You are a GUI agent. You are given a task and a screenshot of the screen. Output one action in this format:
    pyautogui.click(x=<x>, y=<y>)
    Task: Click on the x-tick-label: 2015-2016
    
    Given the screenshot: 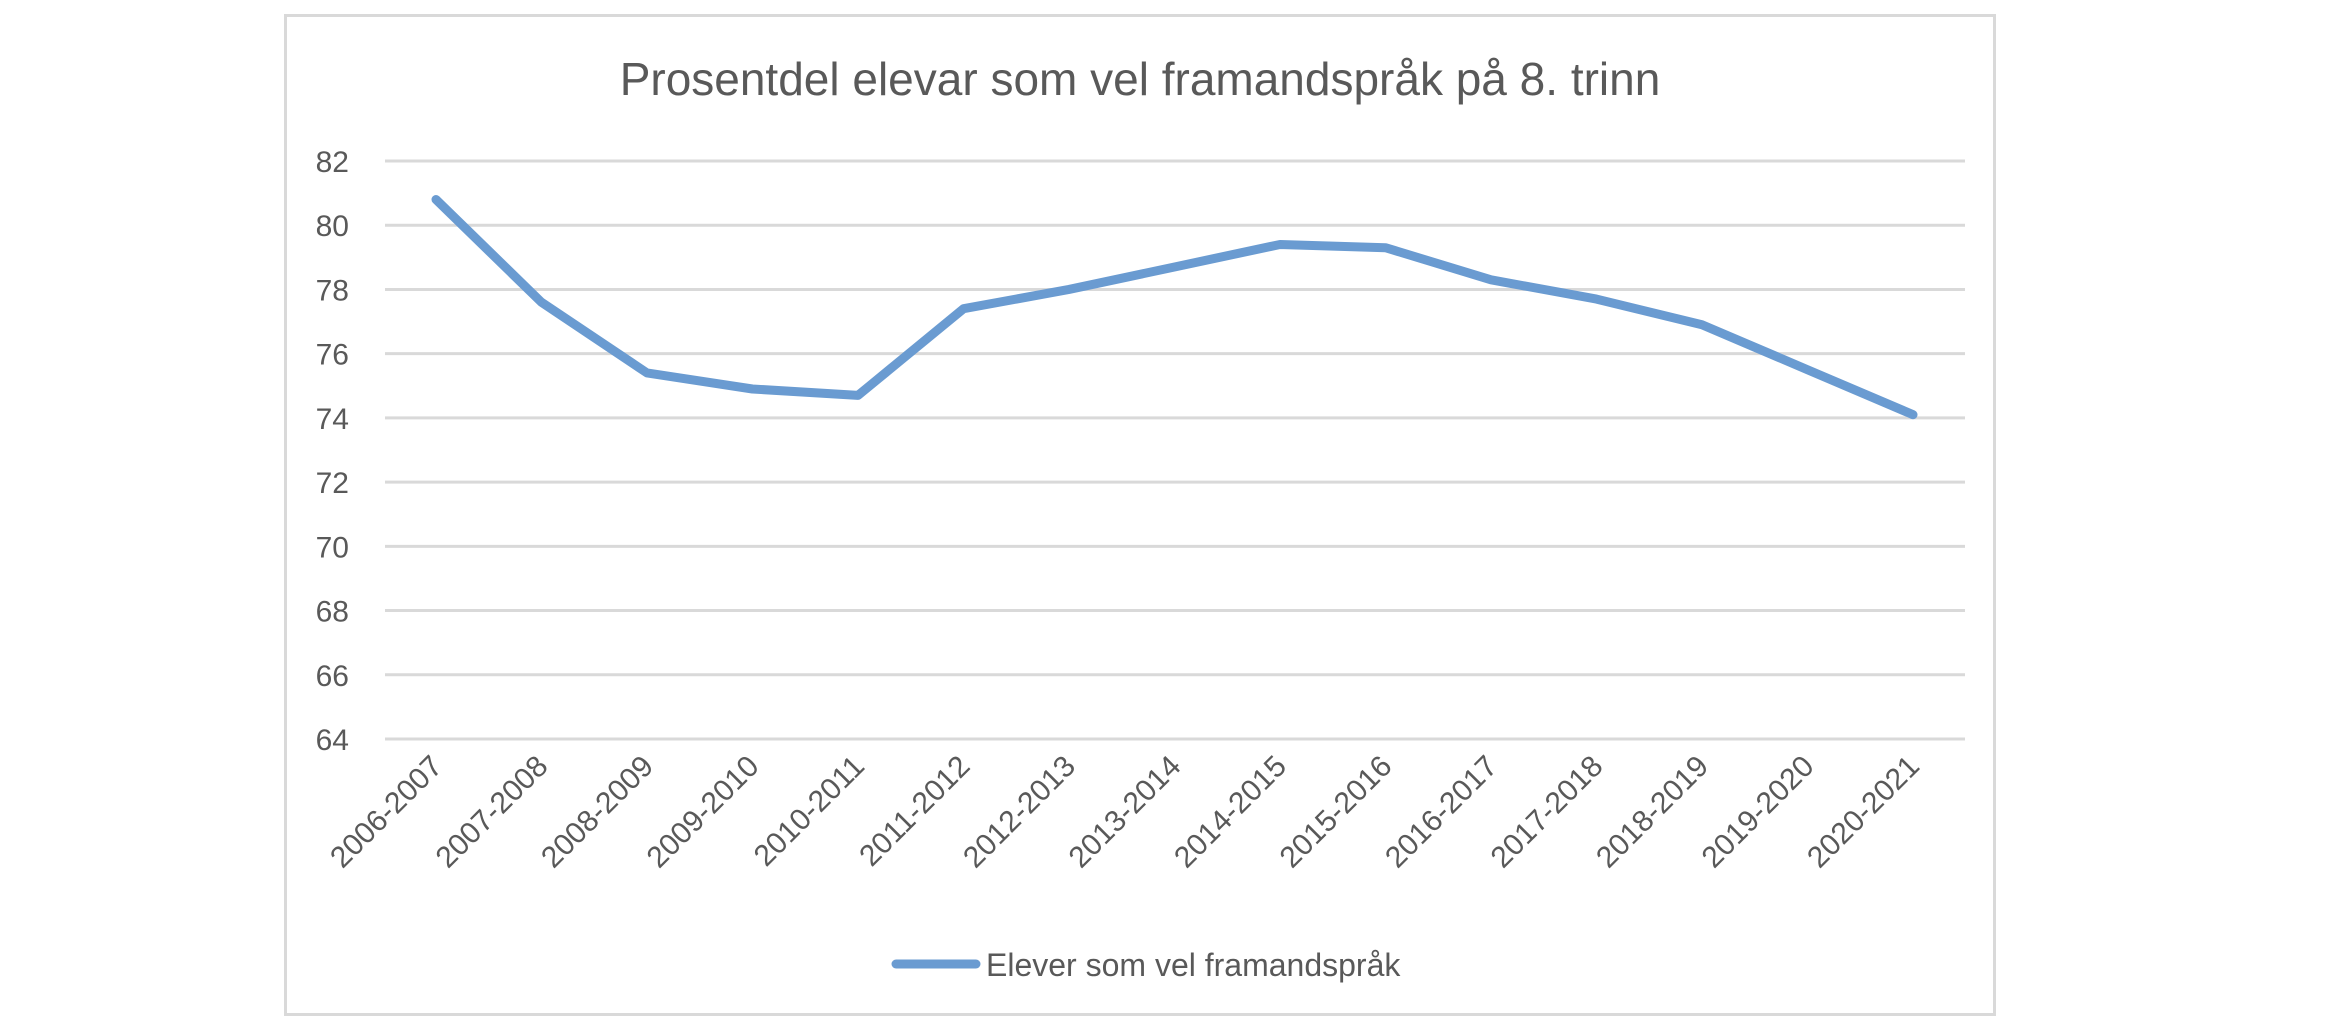 What is the action you would take?
    pyautogui.click(x=1336, y=812)
    